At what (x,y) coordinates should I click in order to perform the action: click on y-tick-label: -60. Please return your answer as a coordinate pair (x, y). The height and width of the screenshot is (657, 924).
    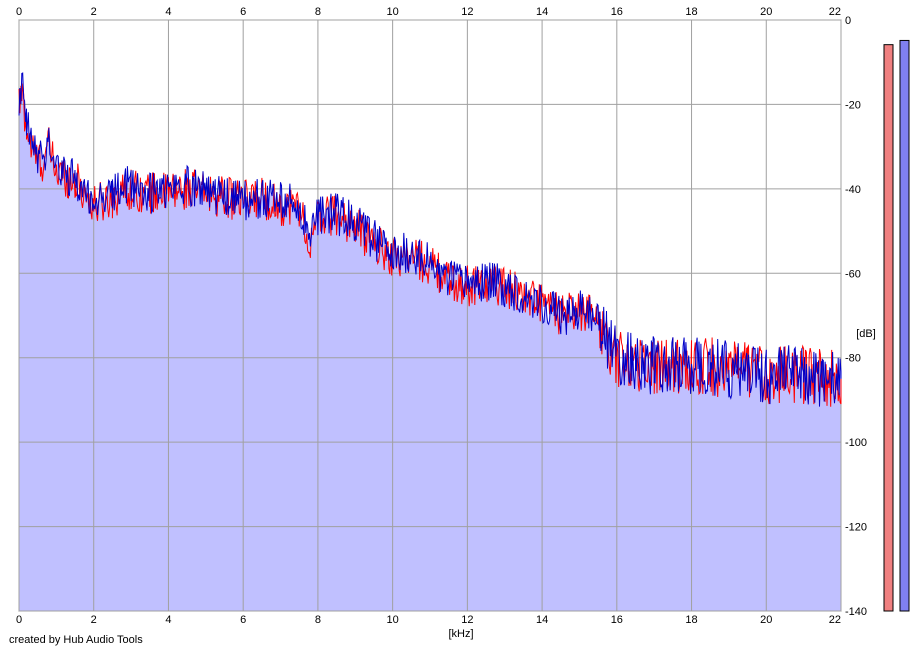
    Looking at the image, I should click on (853, 274).